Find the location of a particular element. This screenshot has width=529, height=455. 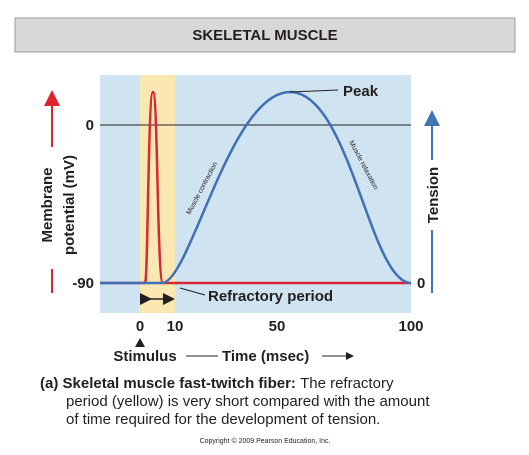

peak-label: Peak is located at coordinates (361, 91).